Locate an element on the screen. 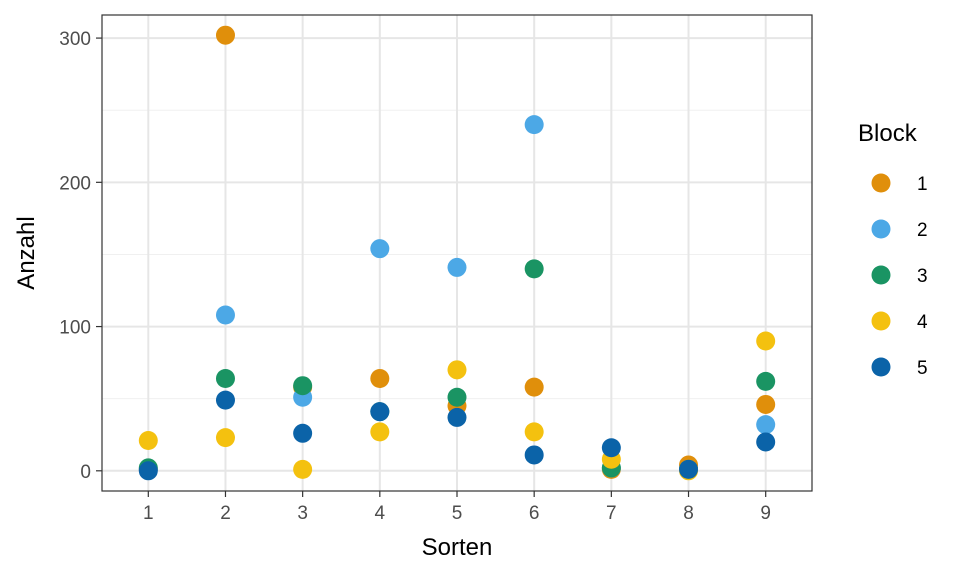 This screenshot has height=576, width=960. x-tick-label: 6 is located at coordinates (534, 513).